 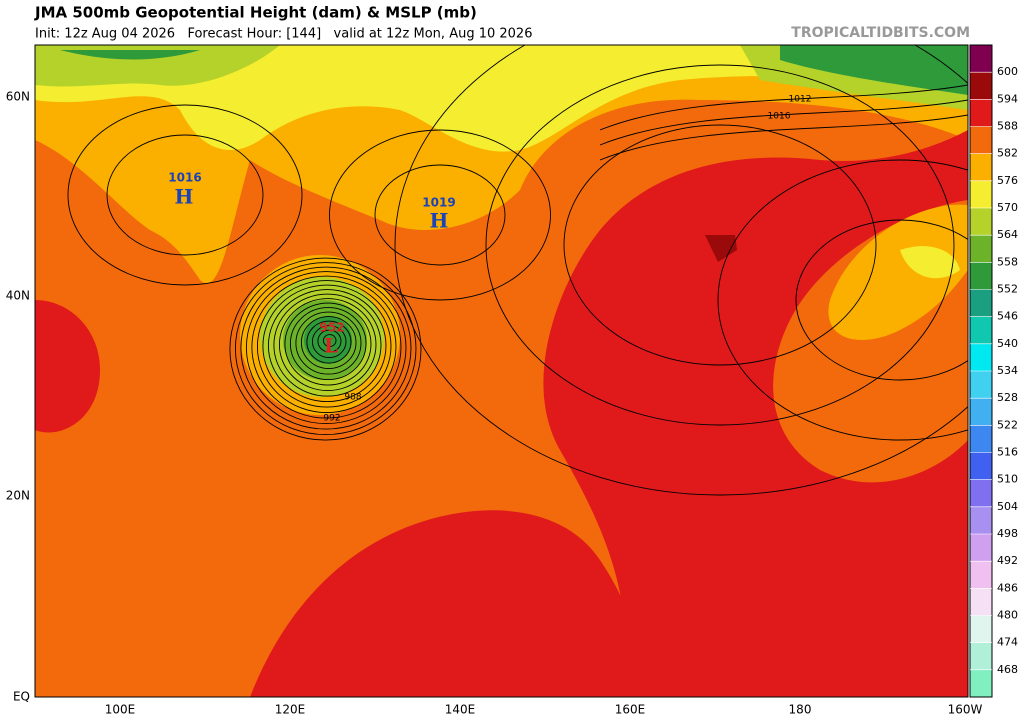 I want to click on colorbar-label: 510, so click(x=1007, y=479).